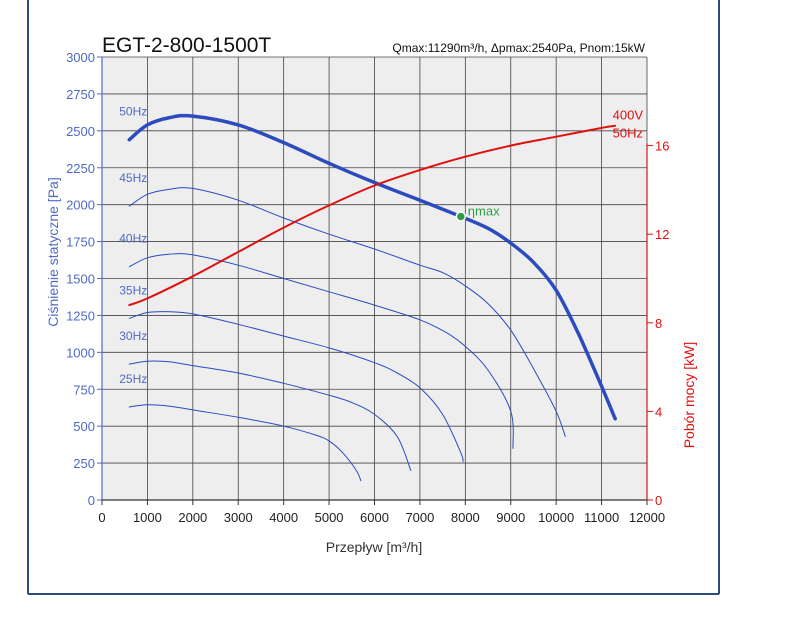 This screenshot has width=800, height=622. I want to click on y-tick-label: 250, so click(84, 463).